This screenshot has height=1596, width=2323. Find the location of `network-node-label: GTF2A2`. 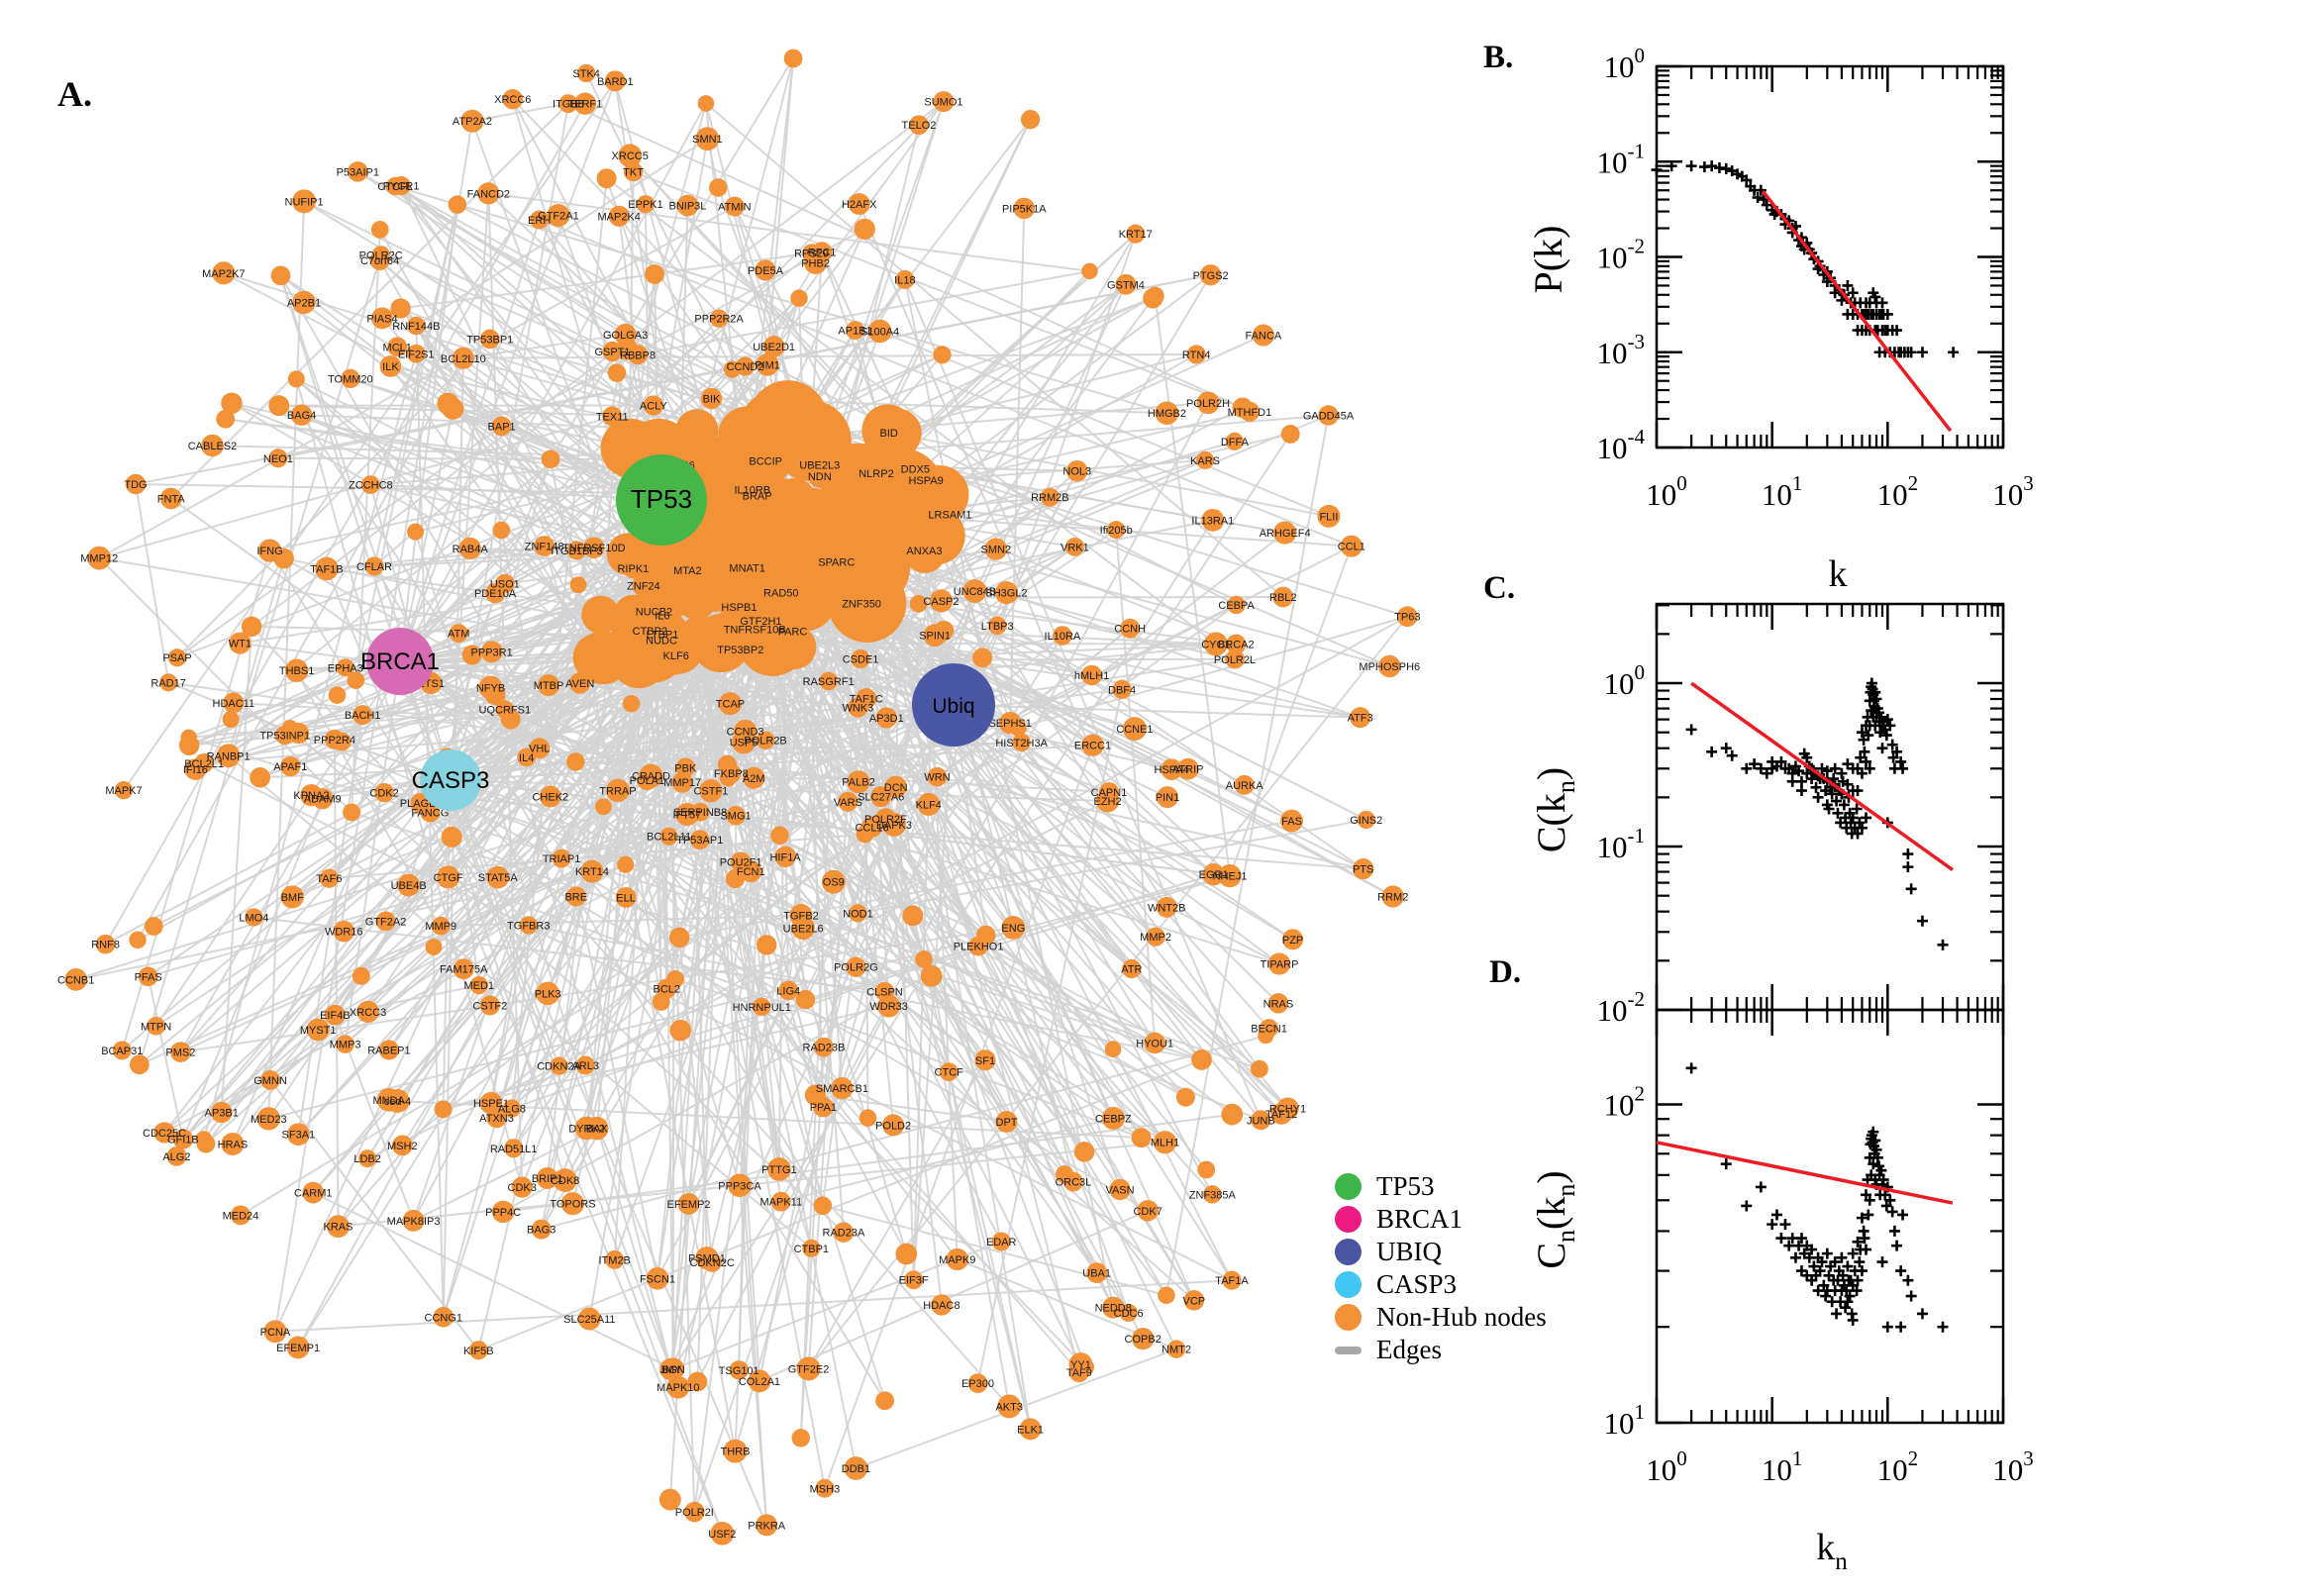

network-node-label: GTF2A2 is located at coordinates (386, 922).